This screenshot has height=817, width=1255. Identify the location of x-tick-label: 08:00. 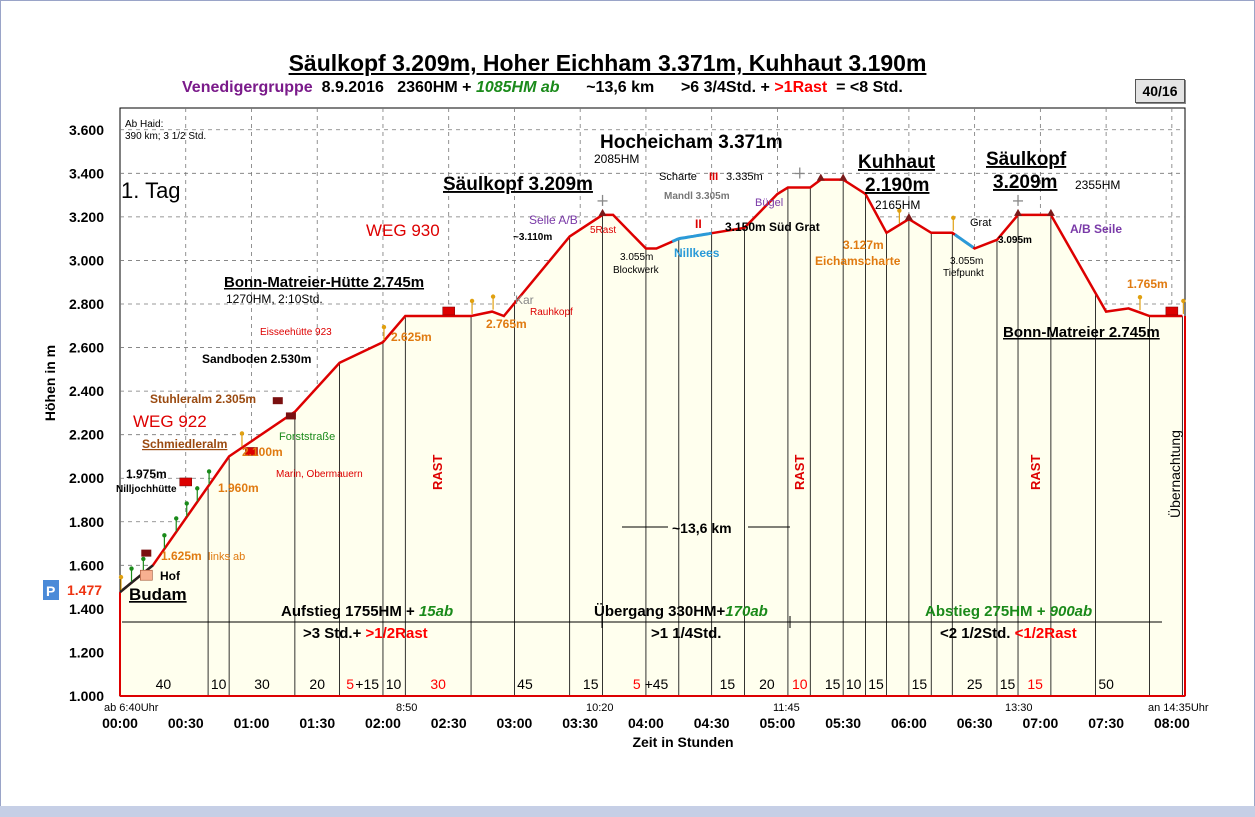
(1172, 723).